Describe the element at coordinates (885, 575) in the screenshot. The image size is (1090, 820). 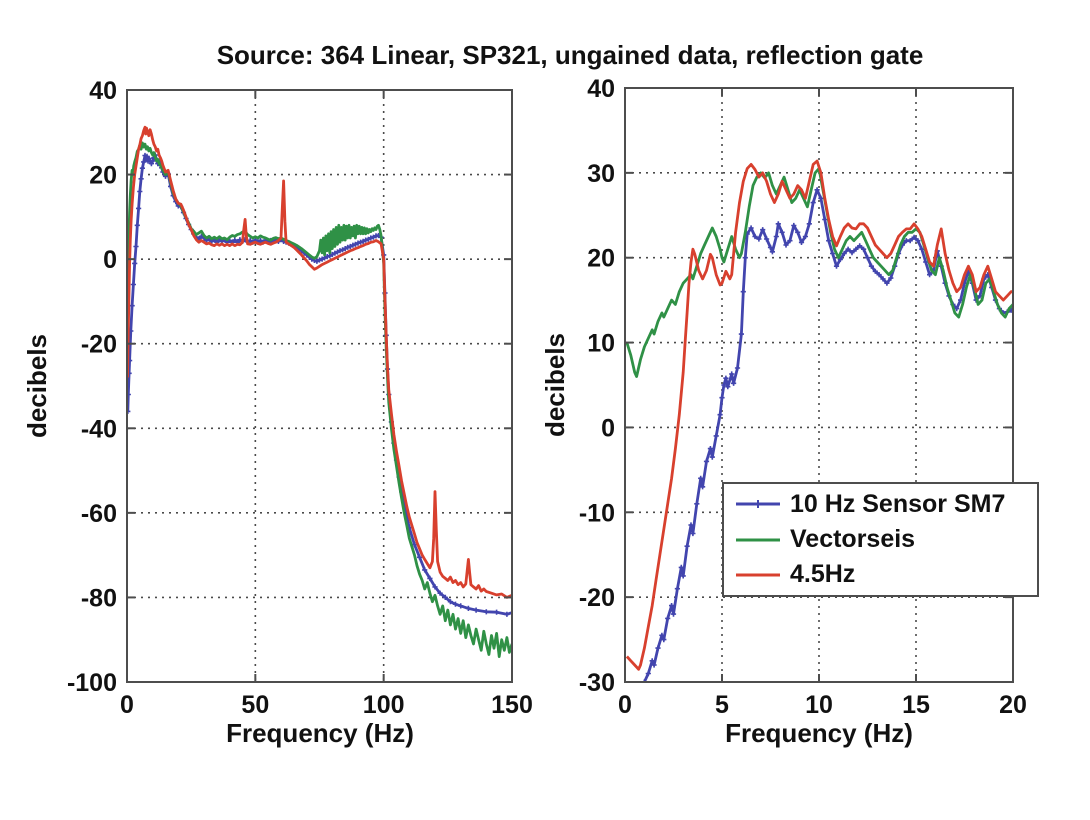
I see `legend-item-2: 4.5Hz` at that location.